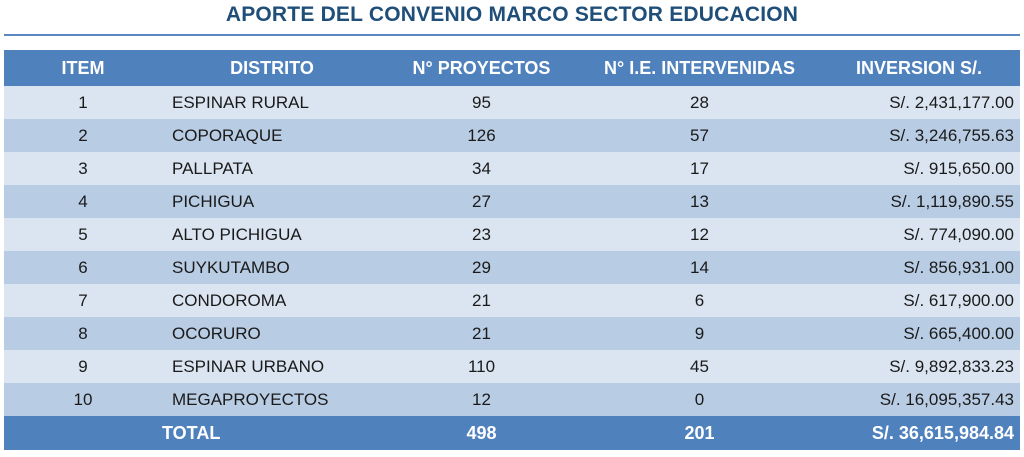 This screenshot has height=457, width=1024. What do you see at coordinates (481, 135) in the screenshot?
I see `cell-proyectos: 126` at bounding box center [481, 135].